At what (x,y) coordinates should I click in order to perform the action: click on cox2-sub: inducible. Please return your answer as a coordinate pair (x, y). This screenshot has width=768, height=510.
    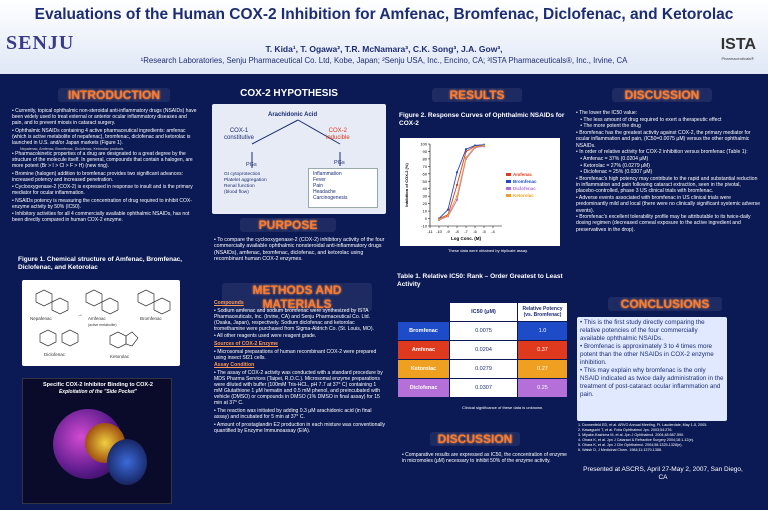
    Looking at the image, I should click on (338, 137).